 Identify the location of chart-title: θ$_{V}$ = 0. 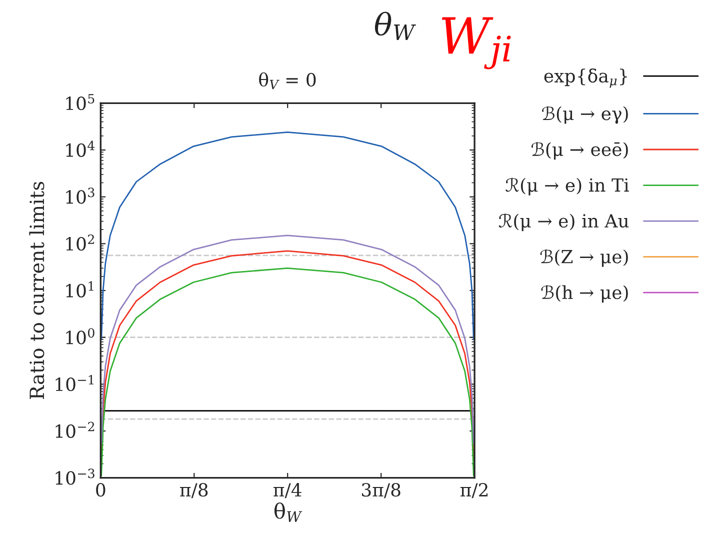
(287, 81).